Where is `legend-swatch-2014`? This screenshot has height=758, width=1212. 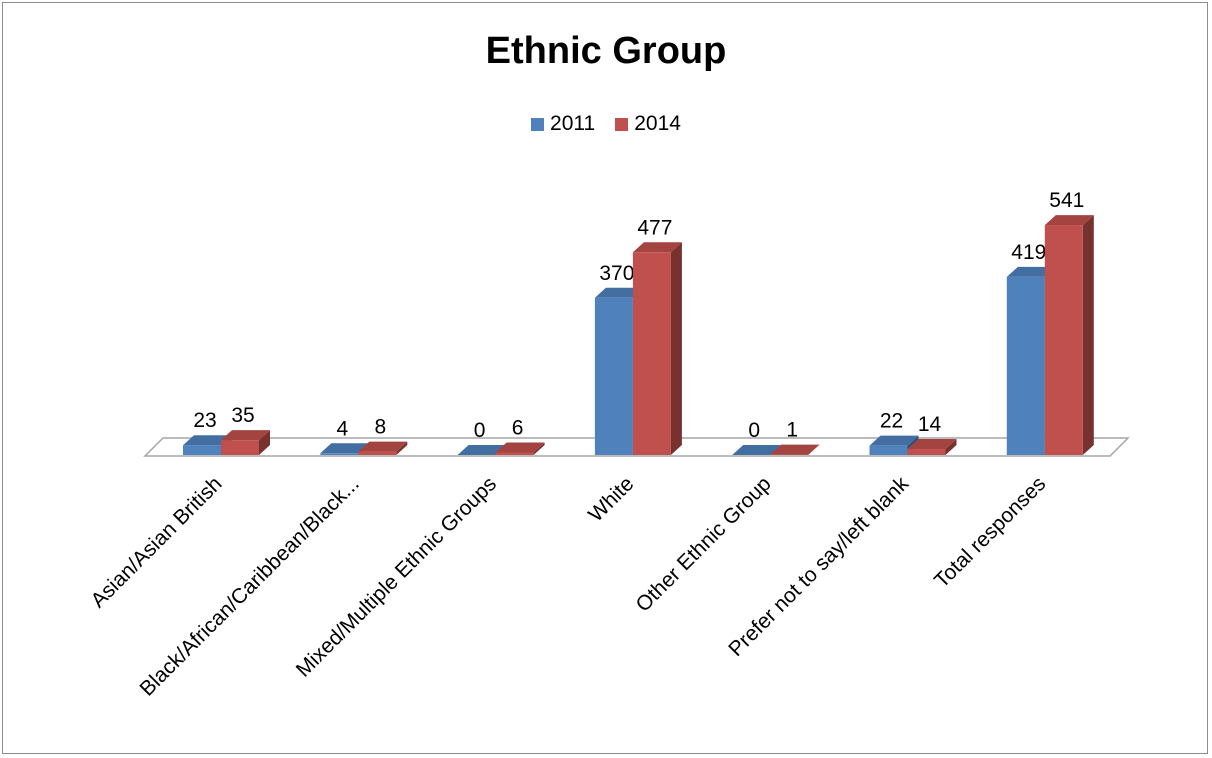
legend-swatch-2014 is located at coordinates (622, 124).